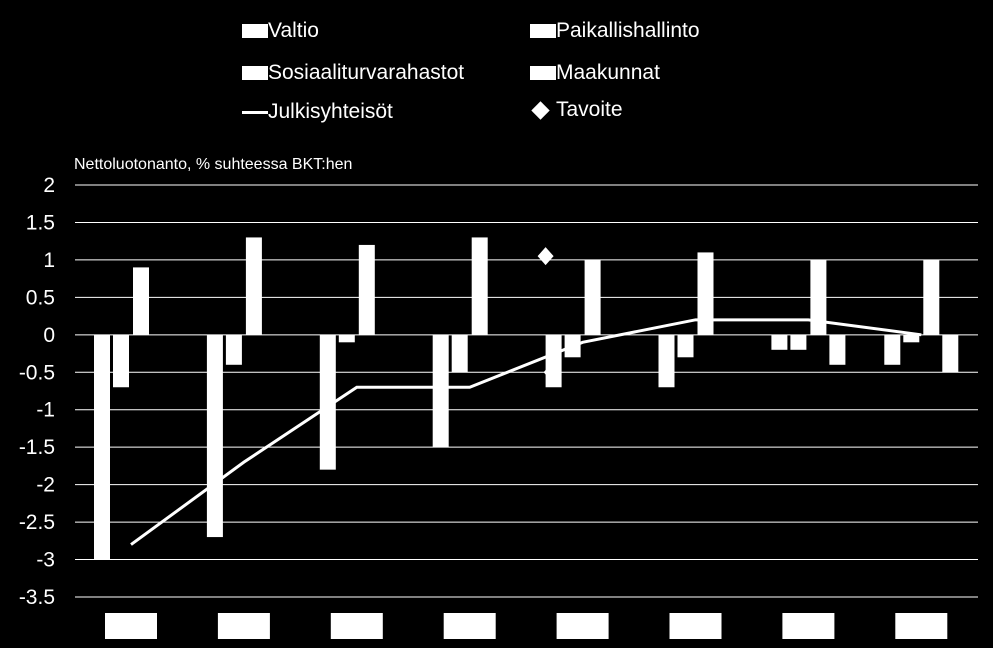 Image resolution: width=993 pixels, height=648 pixels. Describe the element at coordinates (543, 31) in the screenshot. I see `legend-swatch-paikallishallinto` at that location.